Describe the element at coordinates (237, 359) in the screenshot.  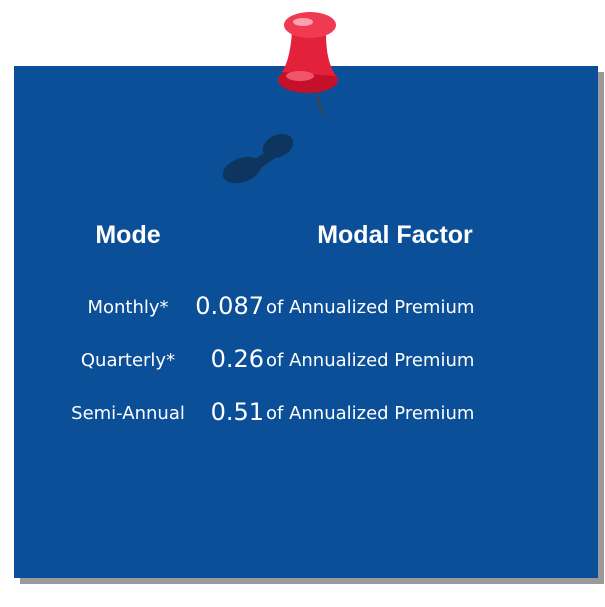
I see `factor-value: 0.26` at that location.